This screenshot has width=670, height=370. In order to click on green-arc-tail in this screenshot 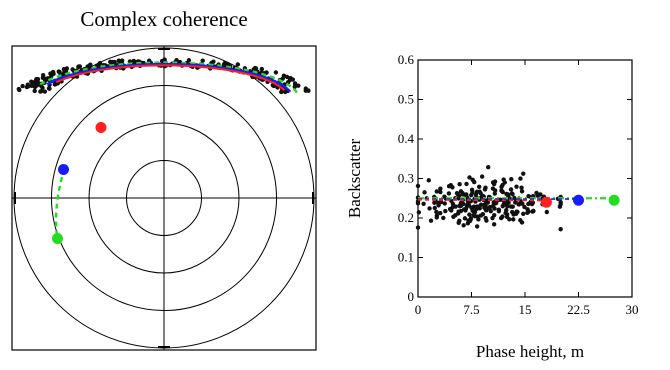, I will do `click(59, 207)`.